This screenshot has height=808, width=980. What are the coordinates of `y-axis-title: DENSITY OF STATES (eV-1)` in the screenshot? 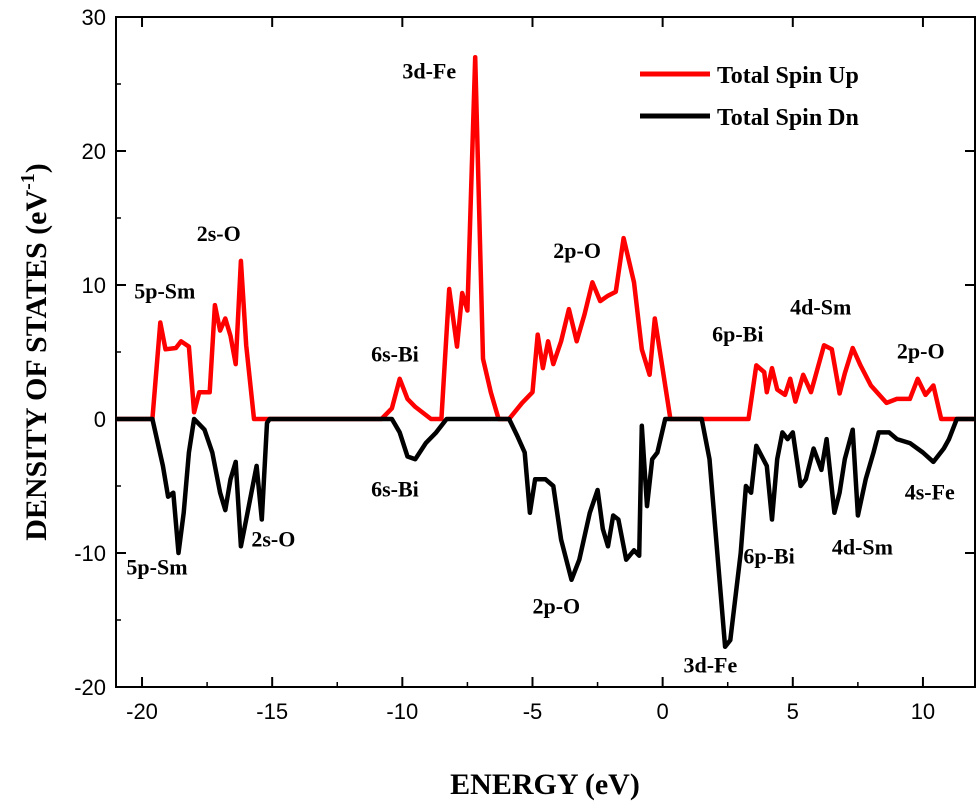 It's located at (35, 352).